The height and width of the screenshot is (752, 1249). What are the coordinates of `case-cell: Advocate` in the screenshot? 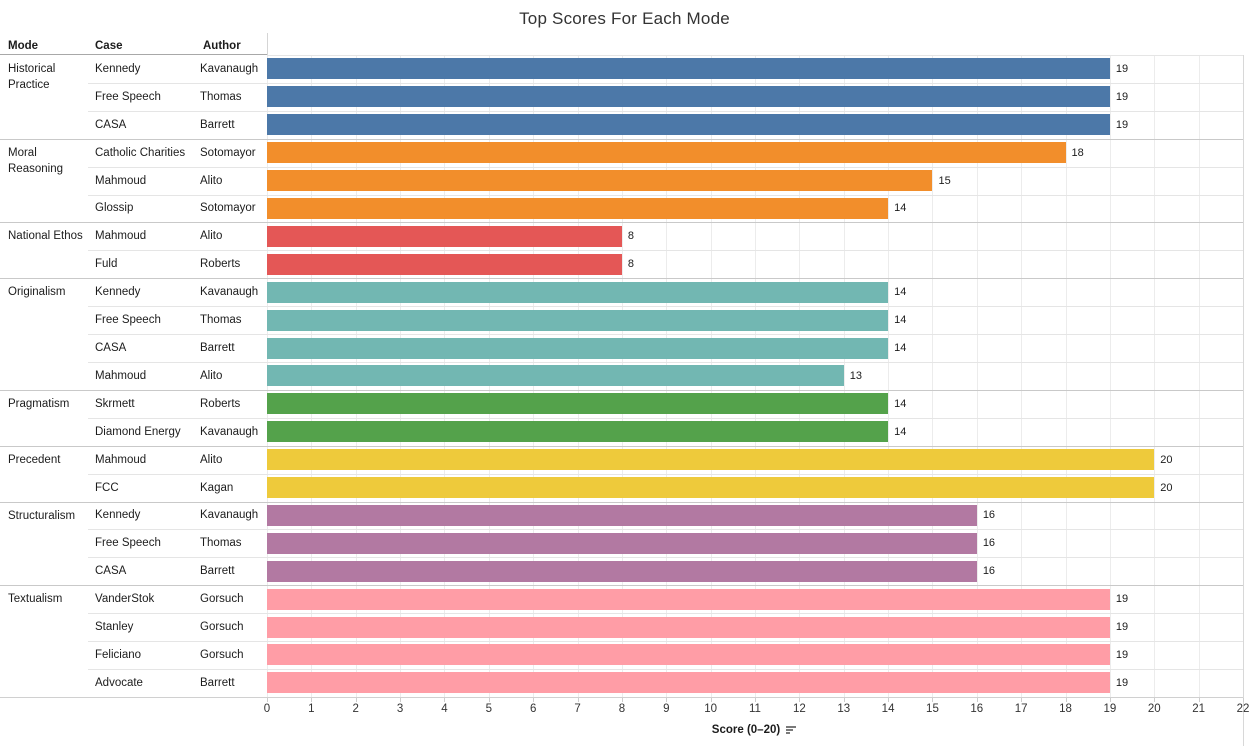 It's located at (119, 682).